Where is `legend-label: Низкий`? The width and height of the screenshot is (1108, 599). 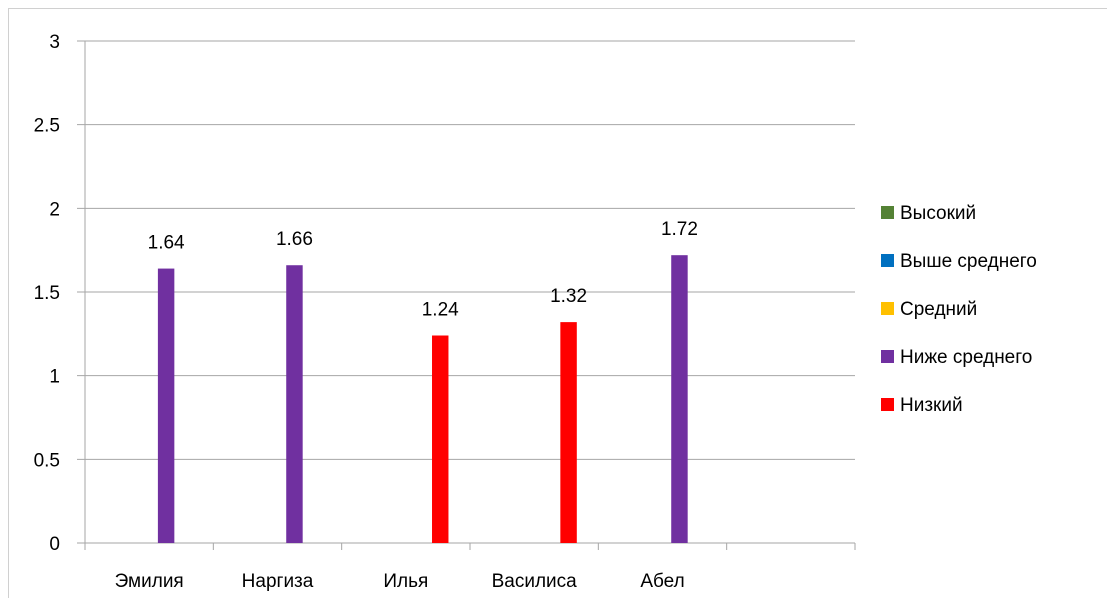
legend-label: Низкий is located at coordinates (931, 405).